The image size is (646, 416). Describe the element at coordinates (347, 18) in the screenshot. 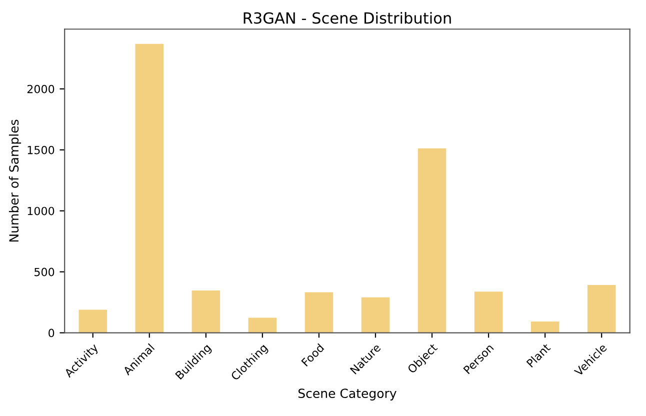

I see `chart-title: R3GAN - Scene Distribution` at that location.